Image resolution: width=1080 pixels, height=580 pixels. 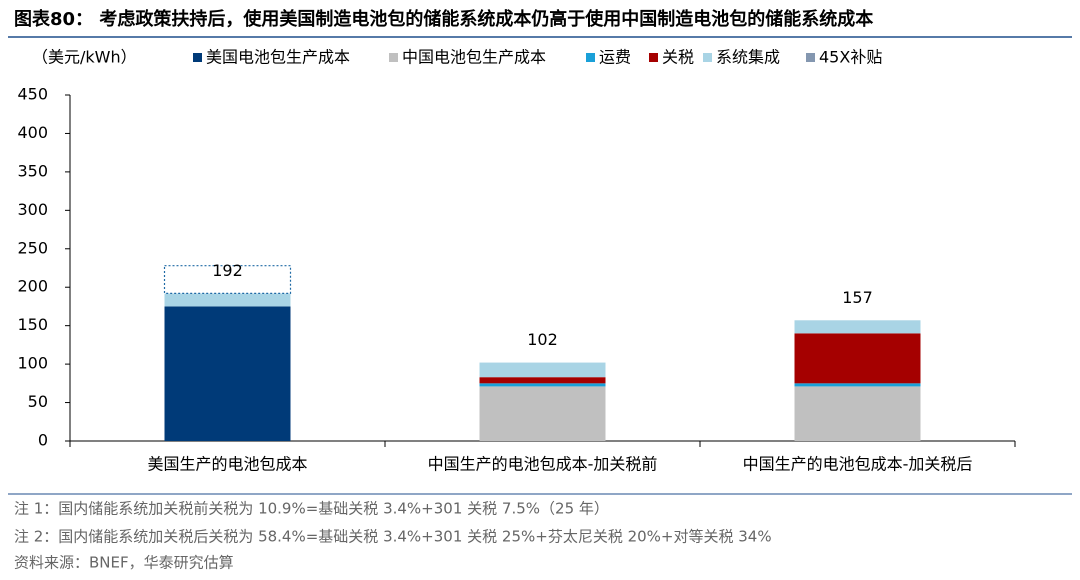 What do you see at coordinates (38, 401) in the screenshot?
I see `y-tick-label: 50` at bounding box center [38, 401].